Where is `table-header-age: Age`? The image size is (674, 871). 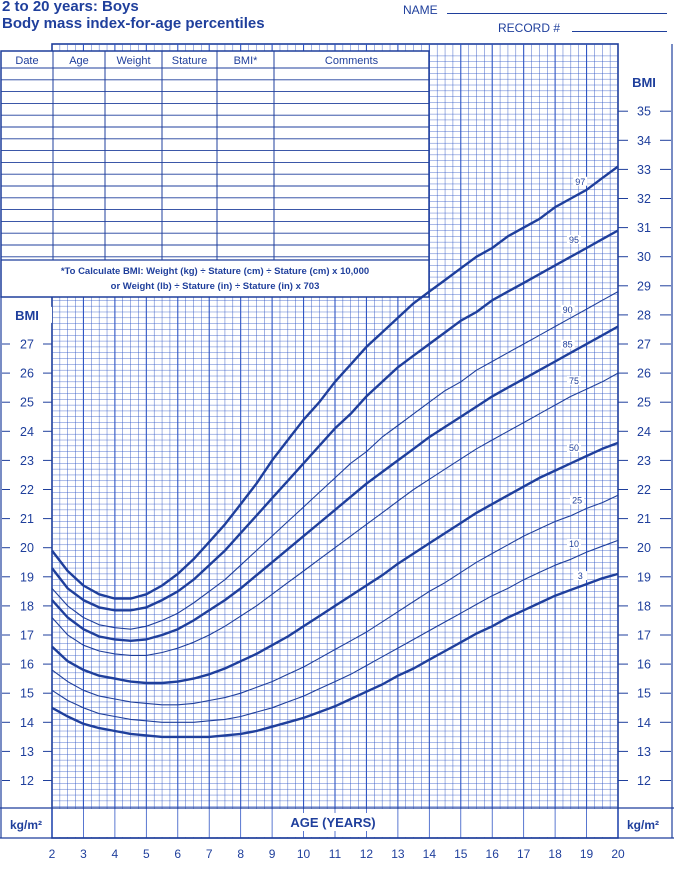
table-header-age: Age is located at coordinates (79, 61).